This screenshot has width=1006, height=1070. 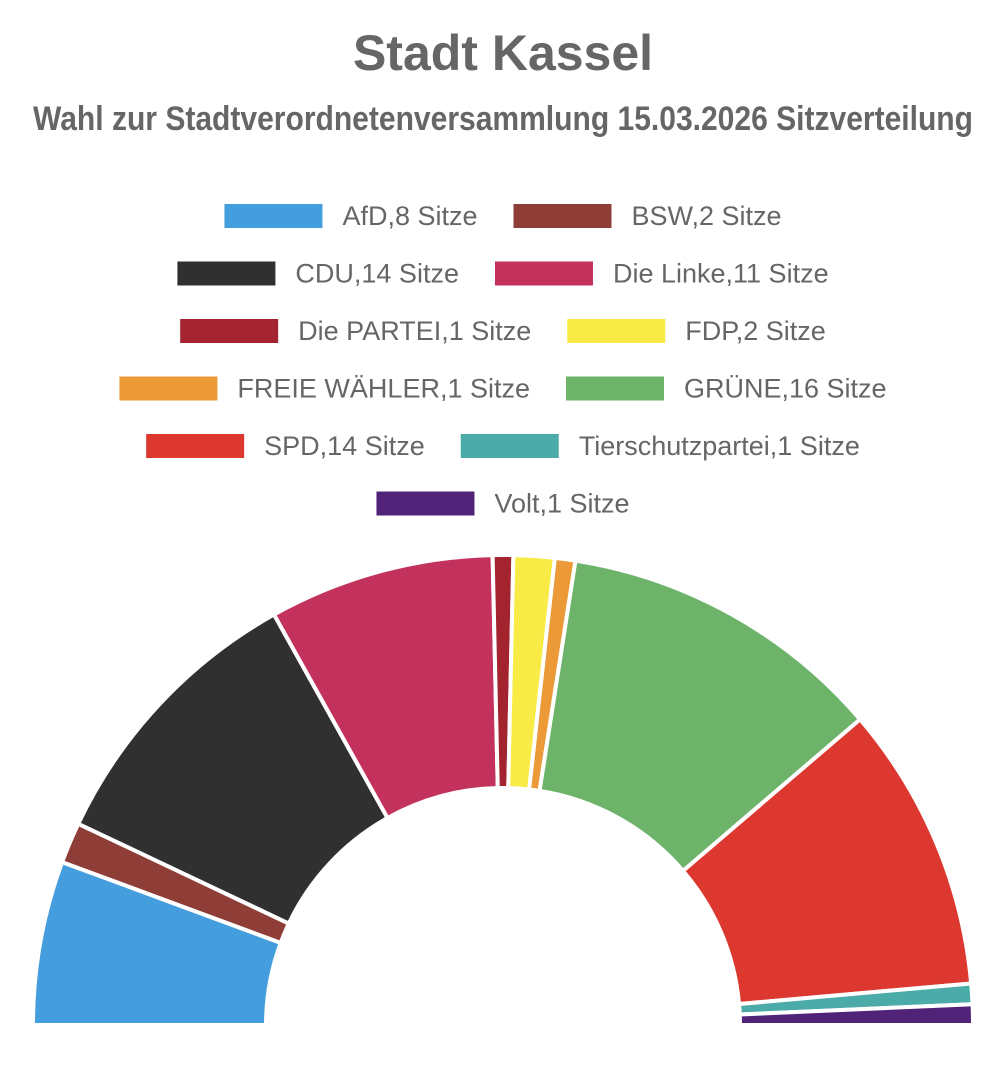 What do you see at coordinates (503, 53) in the screenshot?
I see `chart-title: Stadt Kassel` at bounding box center [503, 53].